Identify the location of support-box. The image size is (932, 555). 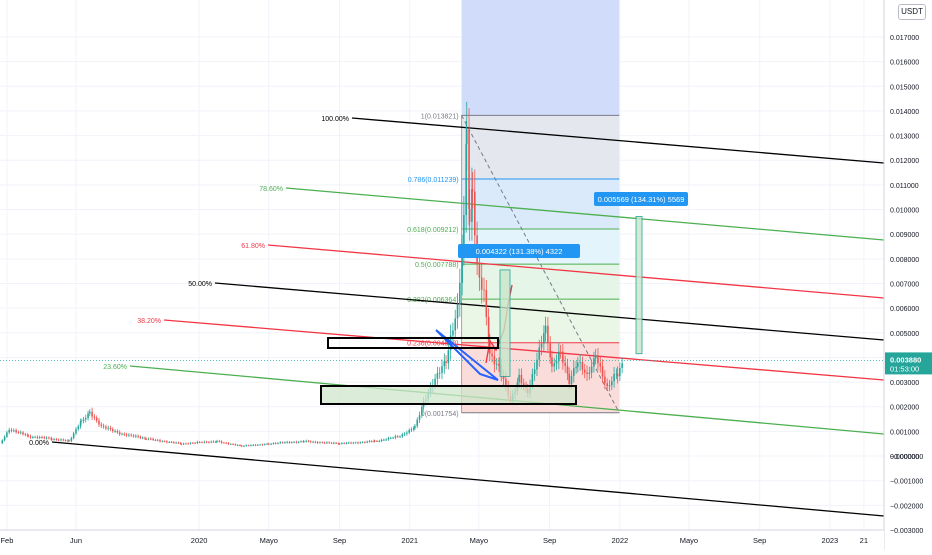
(448, 395).